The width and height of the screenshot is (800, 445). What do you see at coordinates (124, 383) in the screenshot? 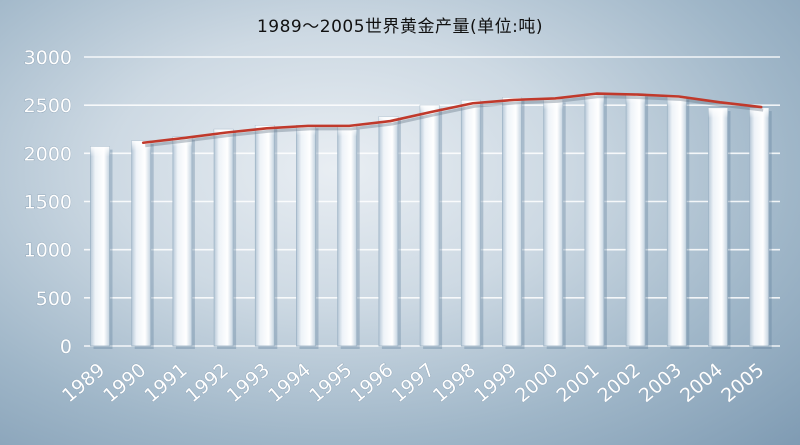
I see `x-tick-label: 1990` at bounding box center [124, 383].